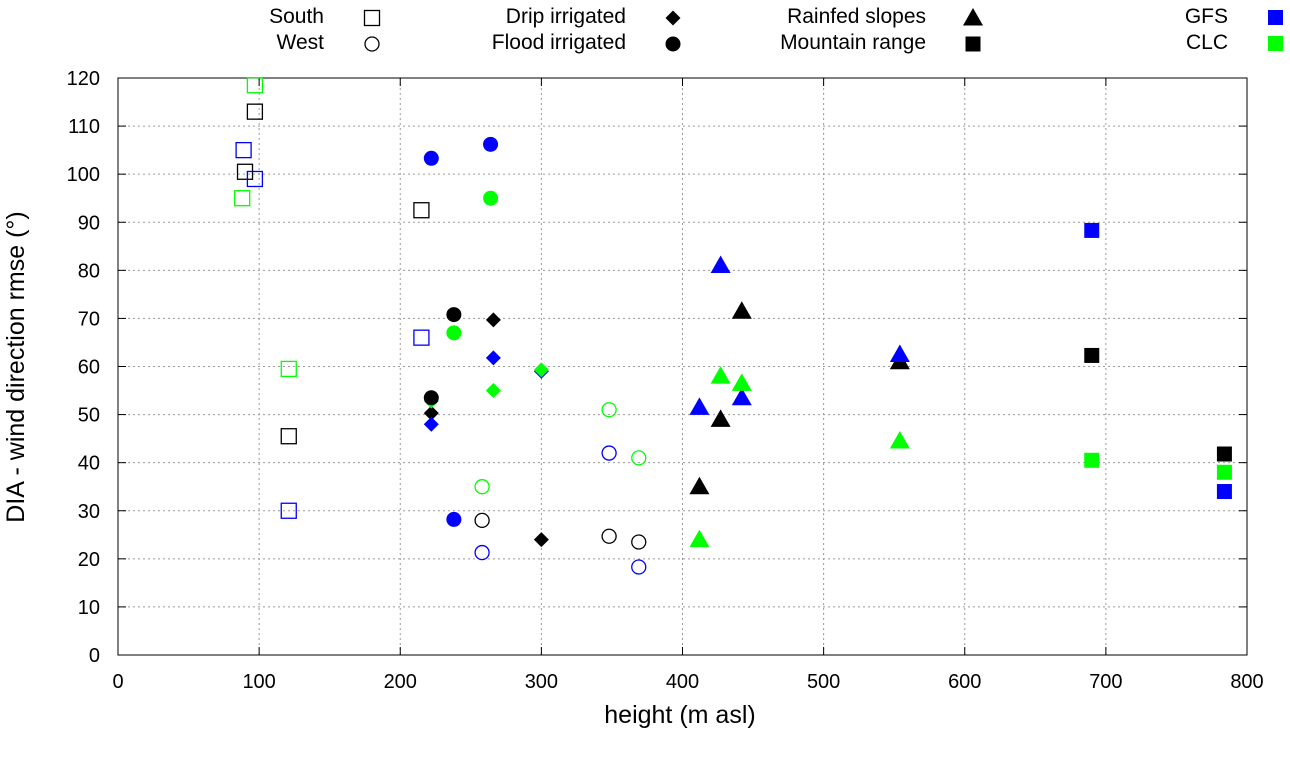 Image resolution: width=1290 pixels, height=760 pixels. Describe the element at coordinates (89, 464) in the screenshot. I see `y-tick-label: 40` at that location.